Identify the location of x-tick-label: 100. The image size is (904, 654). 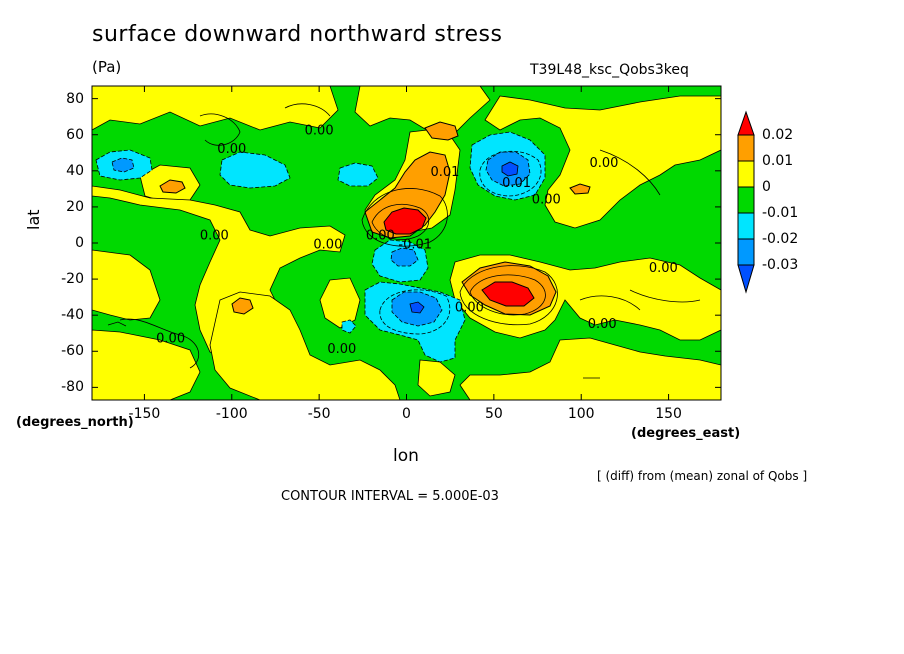
(581, 414).